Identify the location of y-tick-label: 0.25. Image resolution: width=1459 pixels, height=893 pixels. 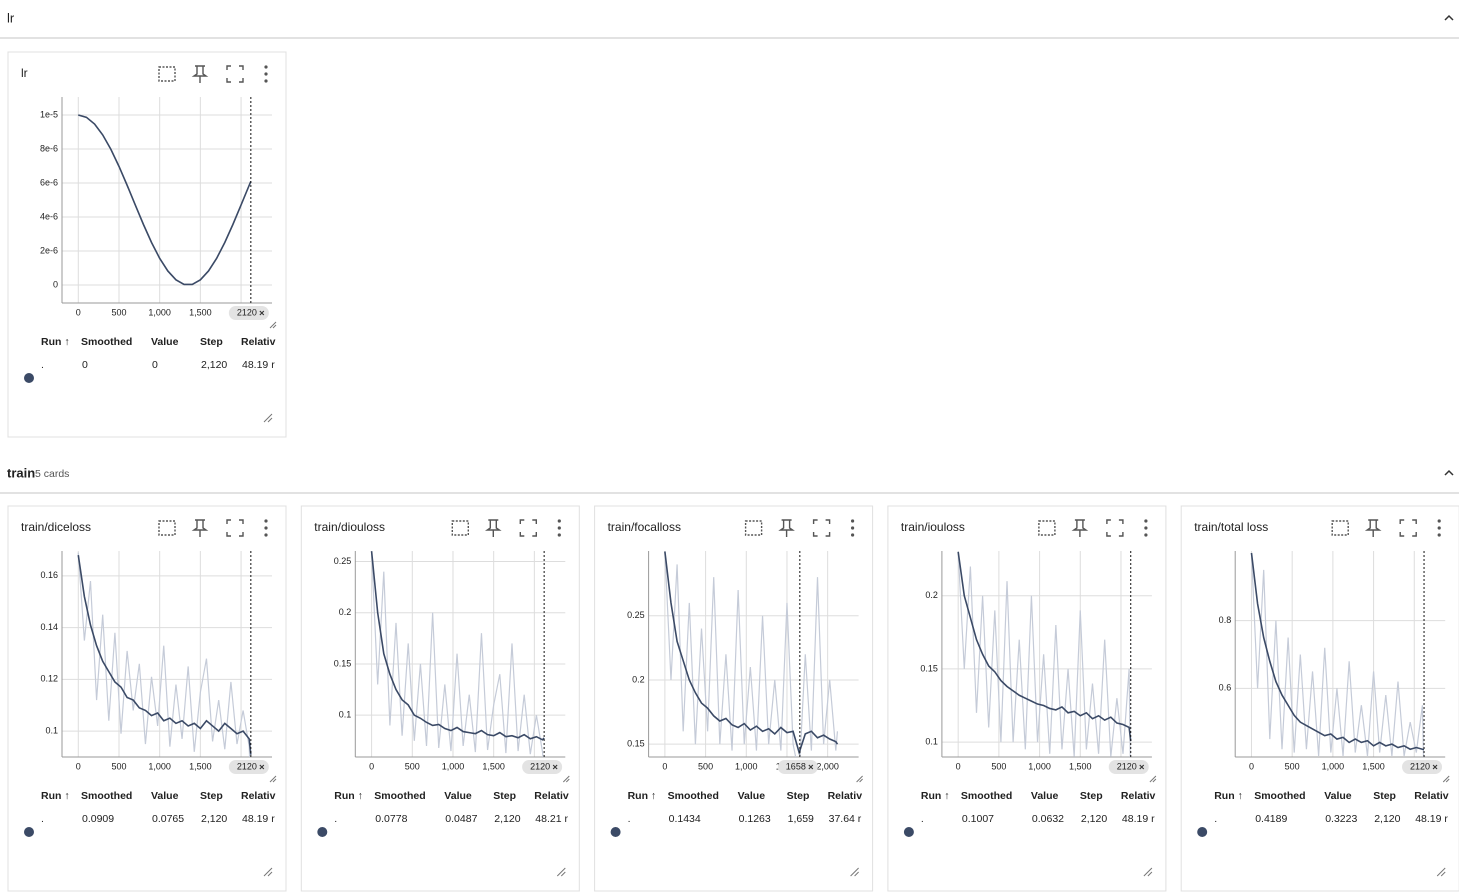
(343, 561).